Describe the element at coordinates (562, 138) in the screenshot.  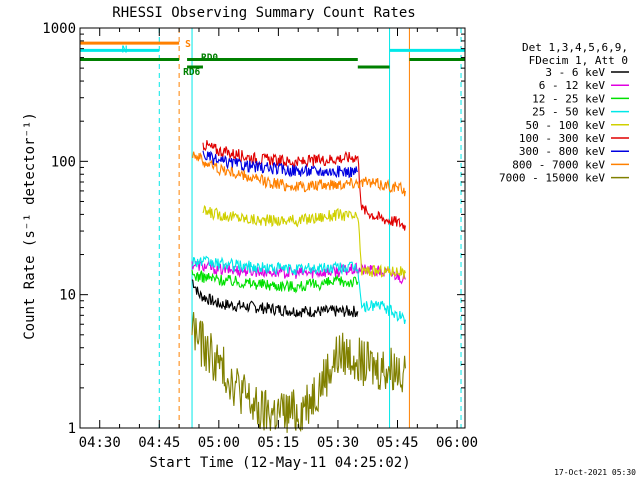
I see `legend-entry-6: 100 - 300 keV` at that location.